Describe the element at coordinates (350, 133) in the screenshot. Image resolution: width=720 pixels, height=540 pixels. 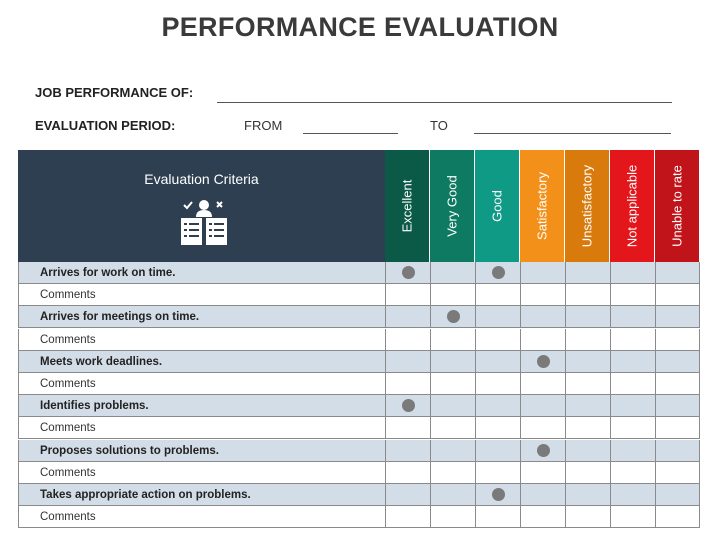
I see `from-date-field` at that location.